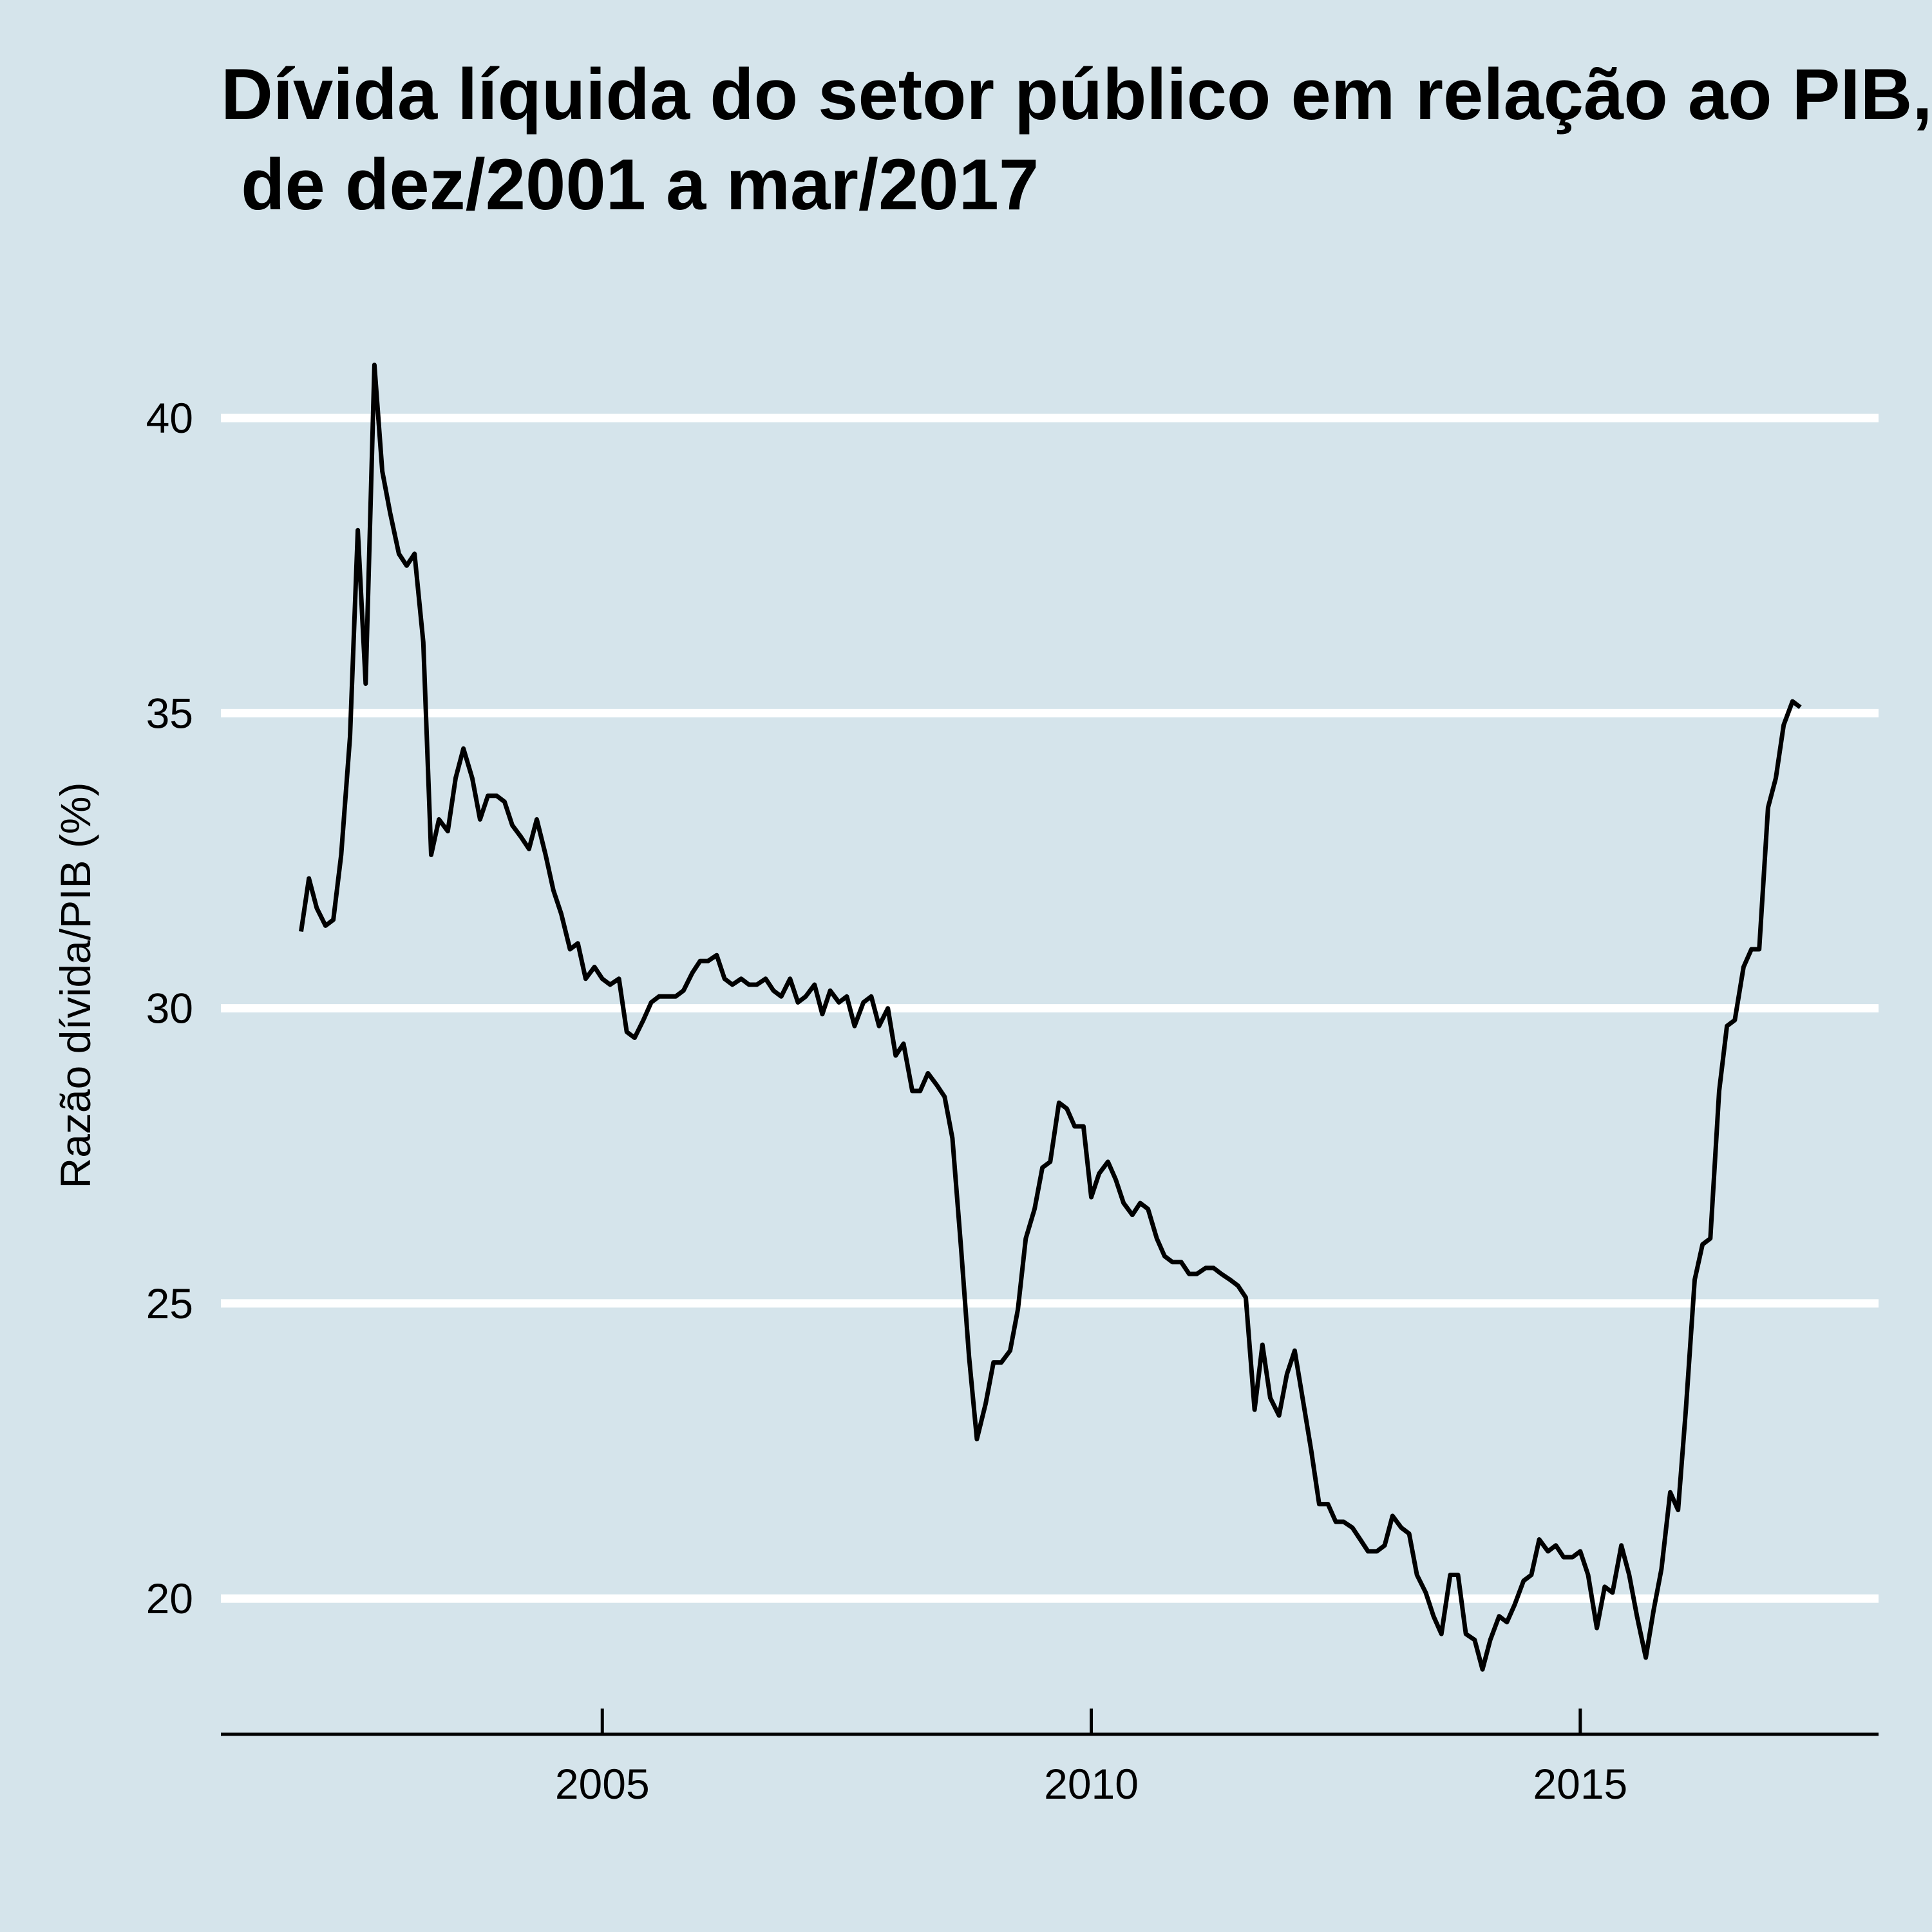 This screenshot has width=1932, height=1932. I want to click on y-tick-label-25: 25, so click(169, 1303).